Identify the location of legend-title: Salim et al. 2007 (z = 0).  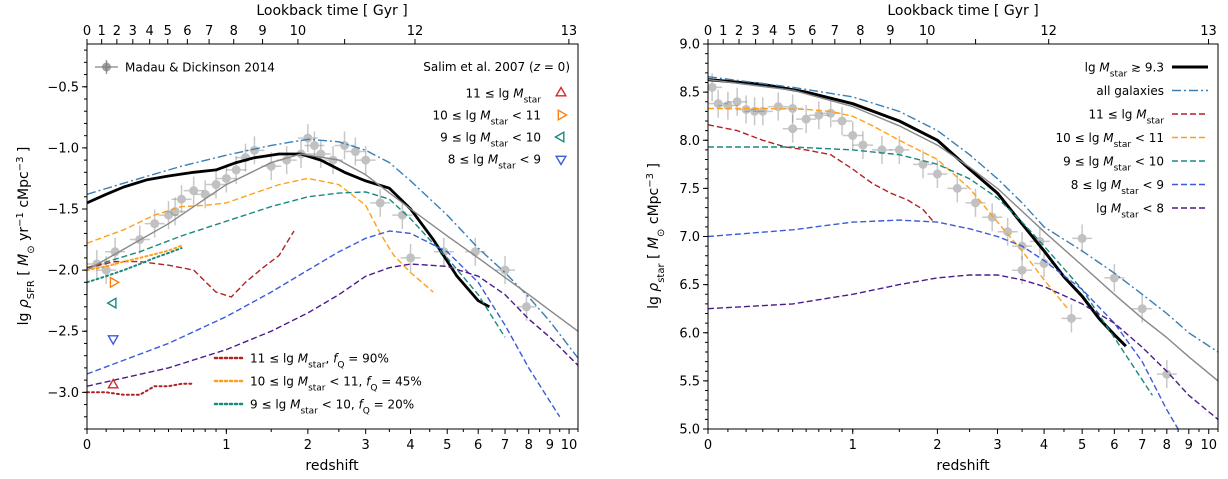
(496, 67).